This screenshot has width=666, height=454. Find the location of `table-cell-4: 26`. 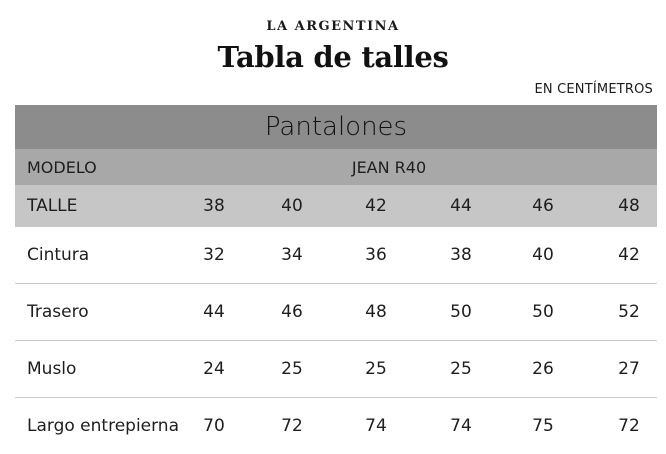

table-cell-4: 26 is located at coordinates (543, 369).